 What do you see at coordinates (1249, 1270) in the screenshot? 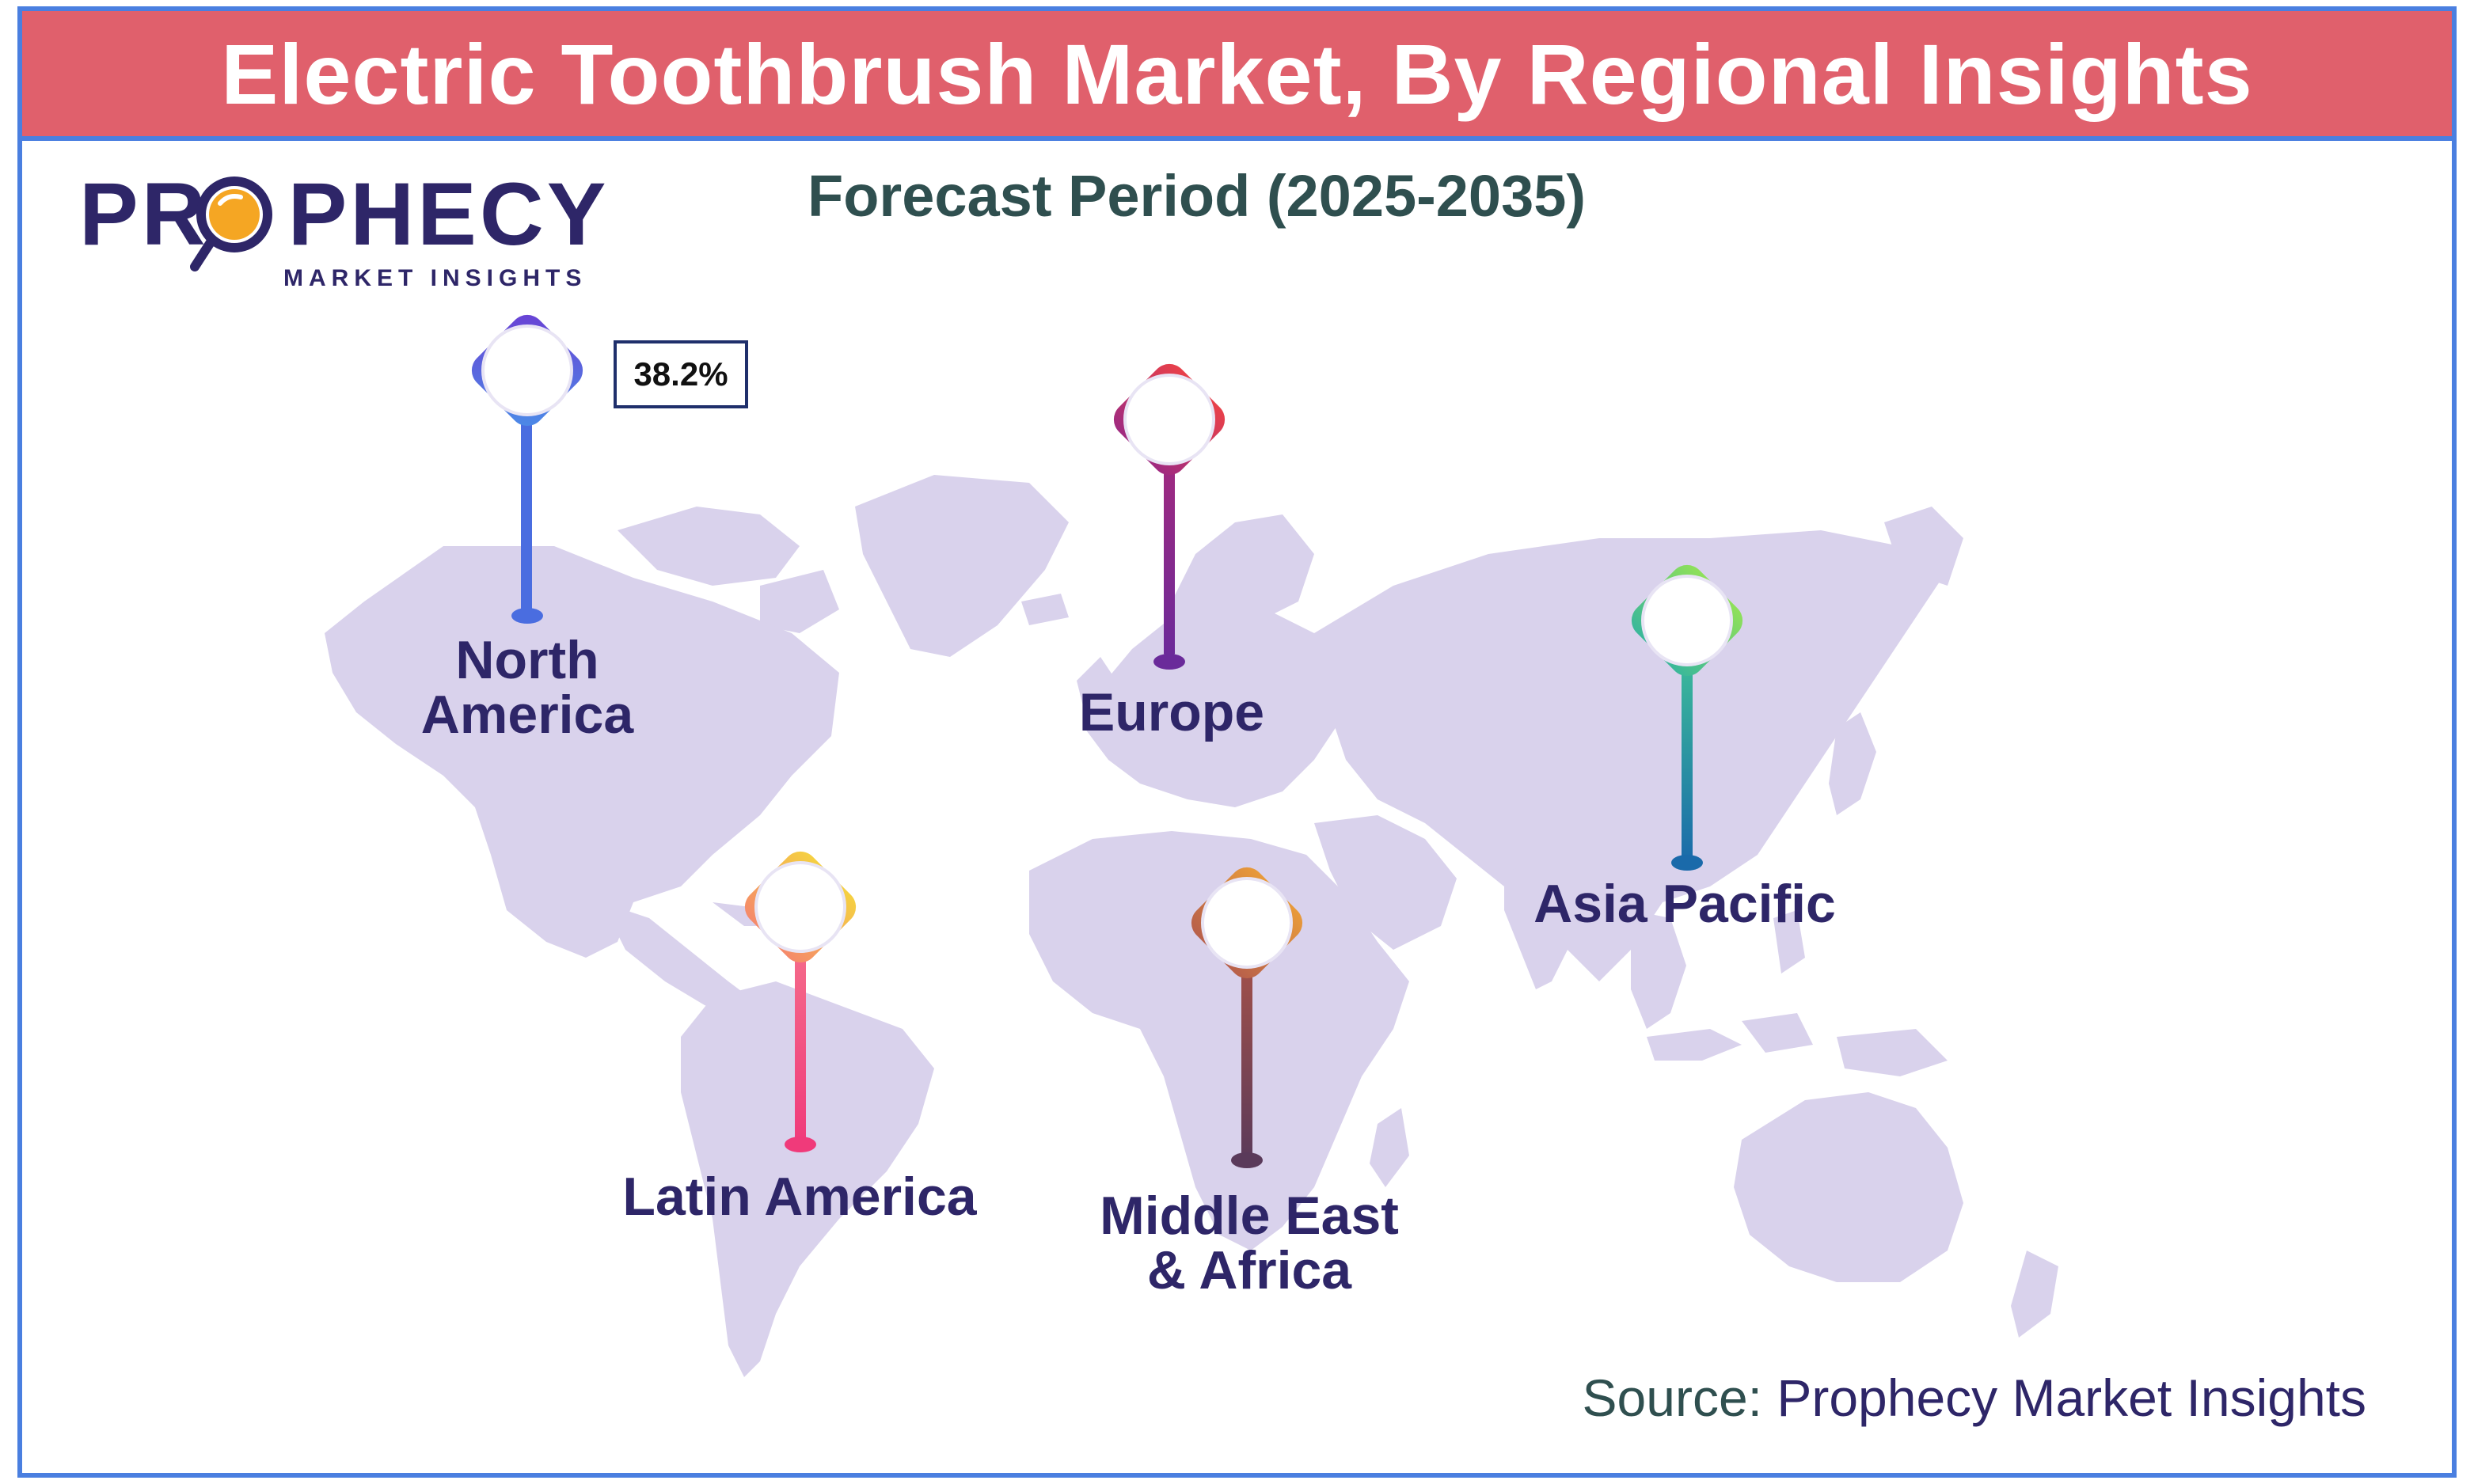
I see `label-middle-east-africa-line2: & Africa` at bounding box center [1249, 1270].